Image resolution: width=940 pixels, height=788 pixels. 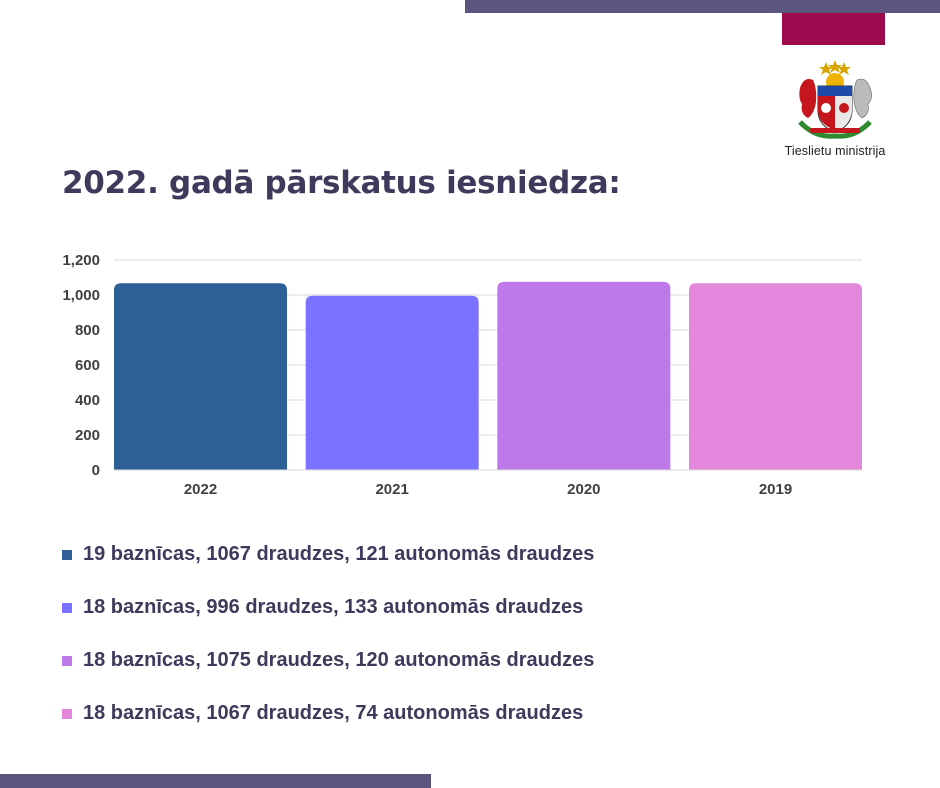 What do you see at coordinates (200, 489) in the screenshot?
I see `x-tick-label: 2022` at bounding box center [200, 489].